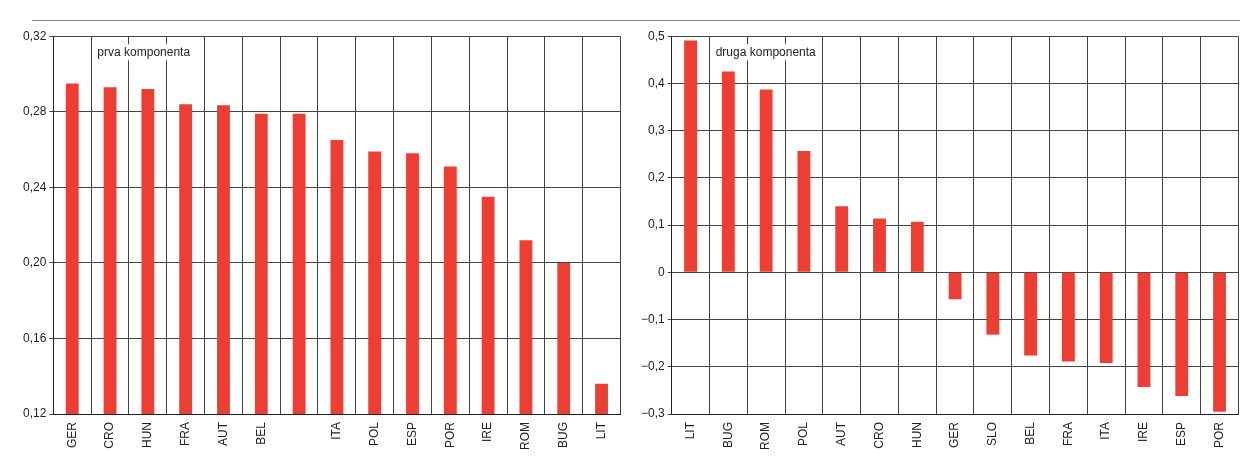  I want to click on y-tick-label: 0,1, so click(657, 224).